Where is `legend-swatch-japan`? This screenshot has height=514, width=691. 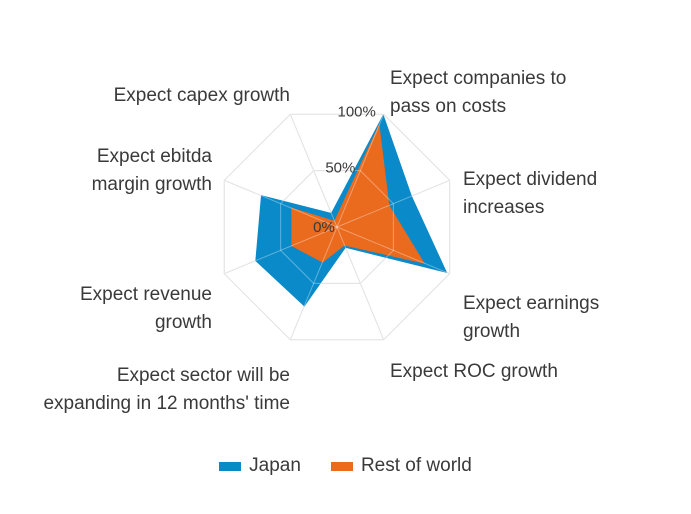
legend-swatch-japan is located at coordinates (230, 466).